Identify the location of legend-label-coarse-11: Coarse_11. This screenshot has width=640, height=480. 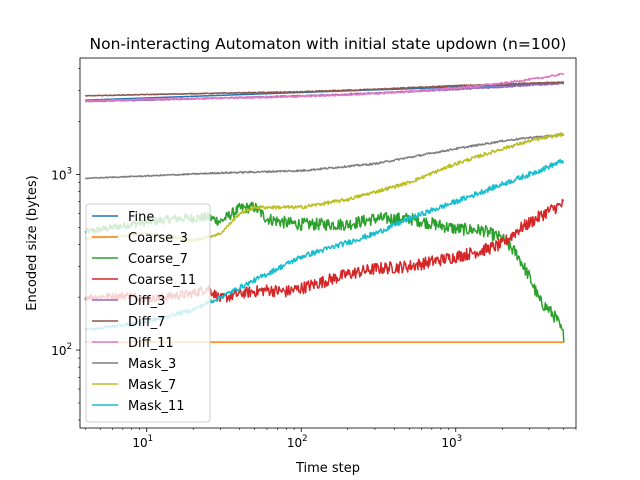
(162, 280).